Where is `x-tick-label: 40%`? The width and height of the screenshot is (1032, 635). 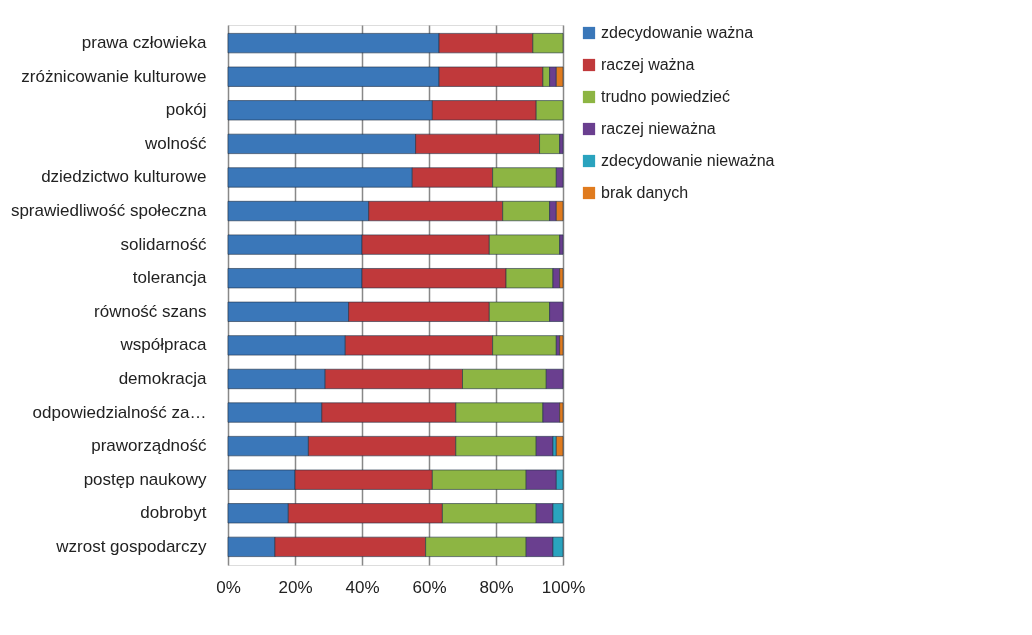 x-tick-label: 40% is located at coordinates (362, 587).